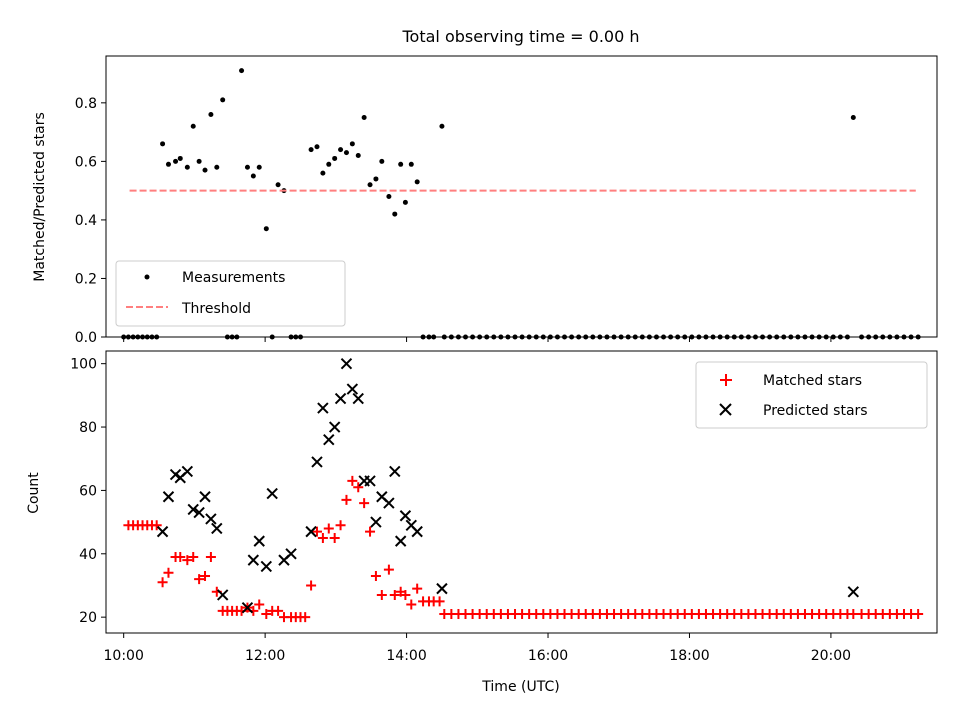 This screenshot has height=720, width=960. Describe the element at coordinates (147, 277) in the screenshot. I see `legend-measurements-marker` at that location.